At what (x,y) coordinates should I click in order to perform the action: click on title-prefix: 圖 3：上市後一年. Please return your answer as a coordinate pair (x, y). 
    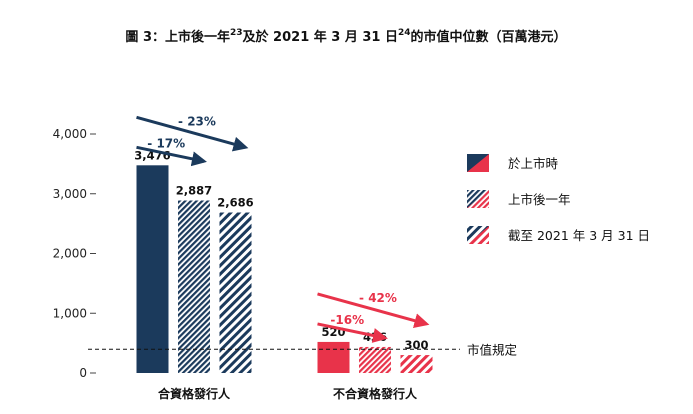
    Looking at the image, I should click on (177, 37).